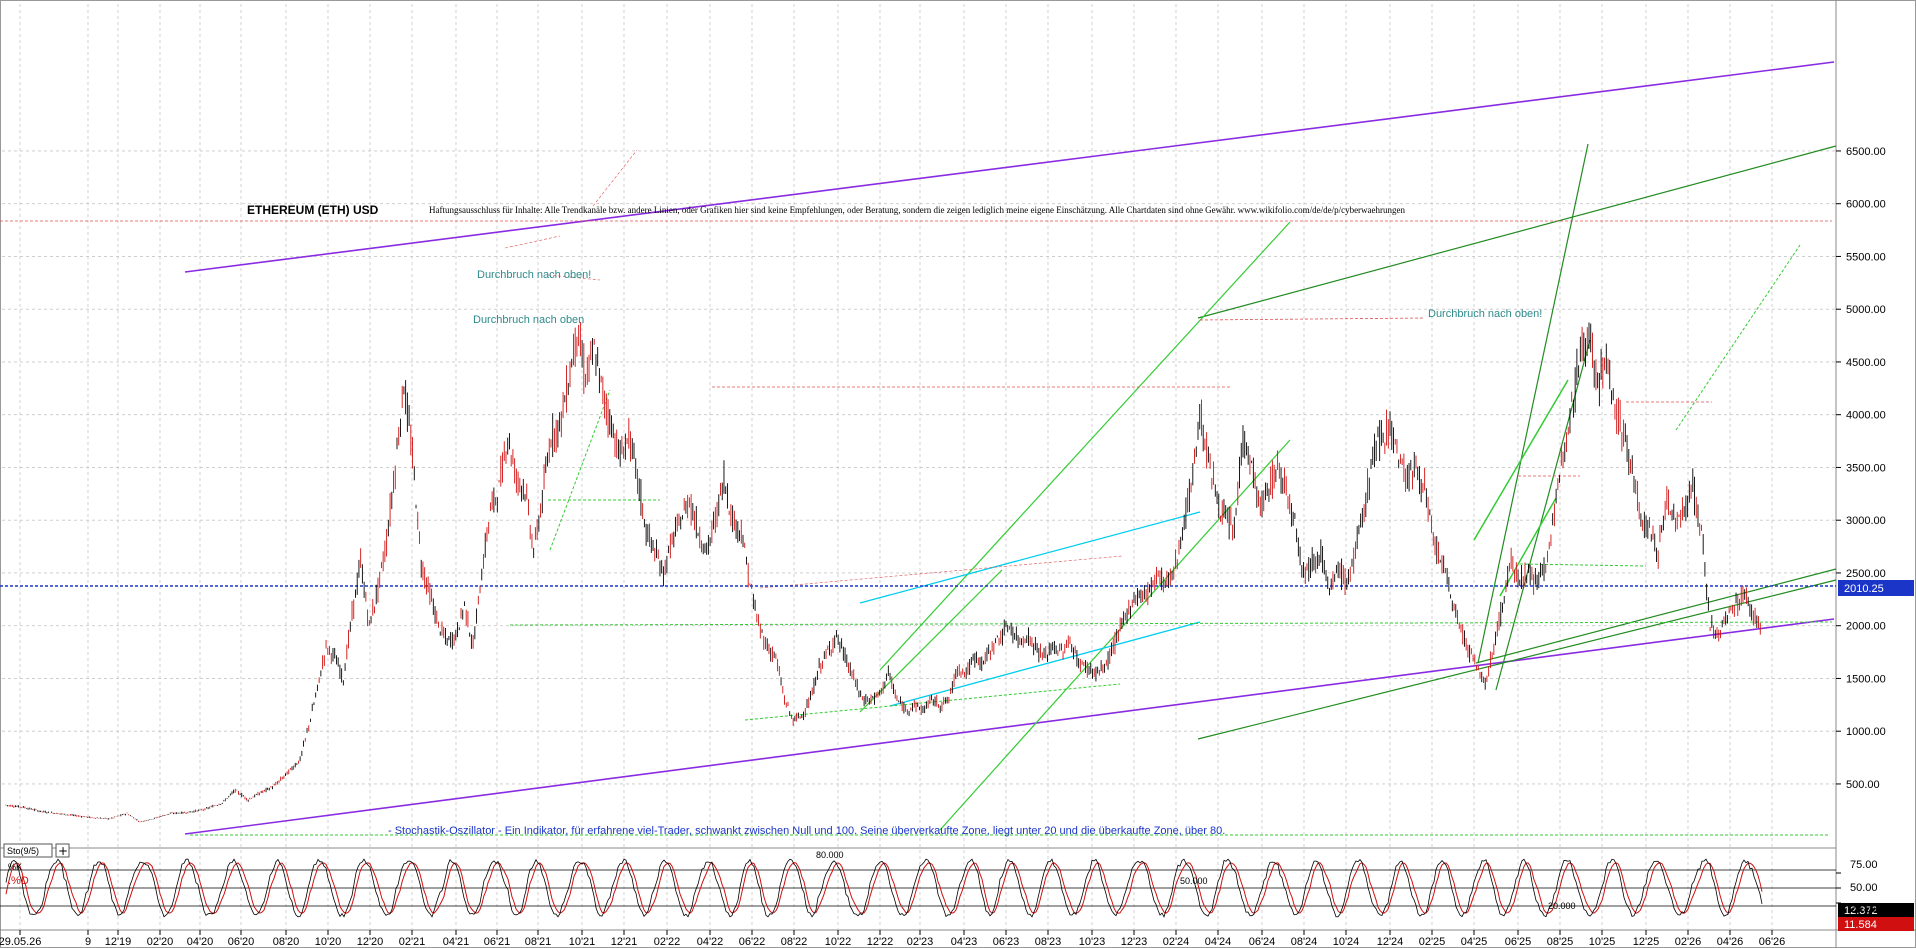 The image size is (1916, 948). What do you see at coordinates (1864, 888) in the screenshot?
I see `osc-tick-50: 50.00` at bounding box center [1864, 888].